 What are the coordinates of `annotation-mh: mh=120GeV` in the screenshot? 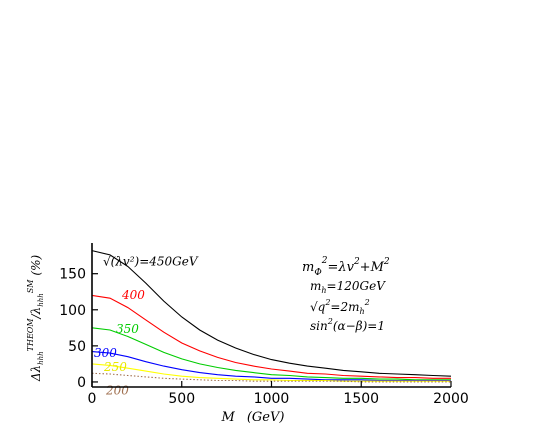 It's located at (348, 287).